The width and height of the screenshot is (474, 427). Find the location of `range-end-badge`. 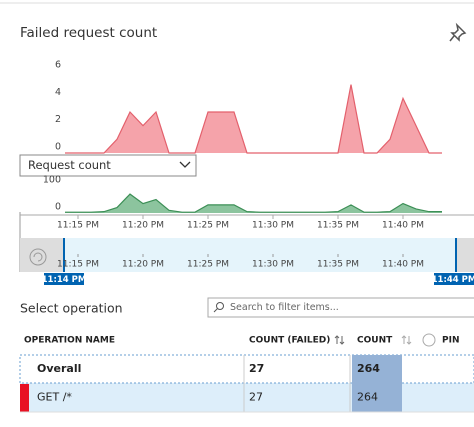

range-end-badge is located at coordinates (454, 279).